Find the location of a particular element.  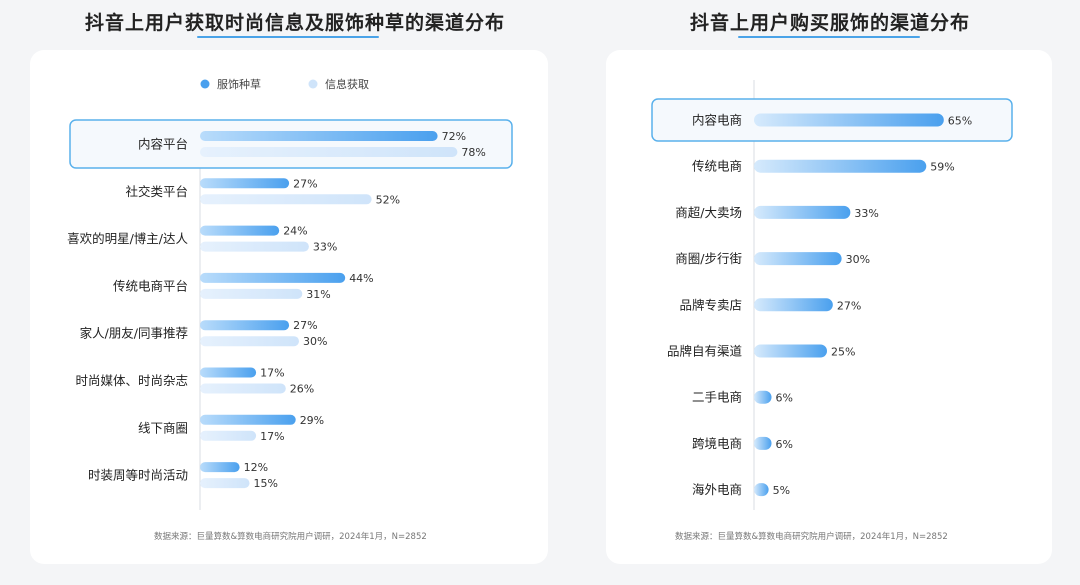

data-label: 31% is located at coordinates (318, 294).